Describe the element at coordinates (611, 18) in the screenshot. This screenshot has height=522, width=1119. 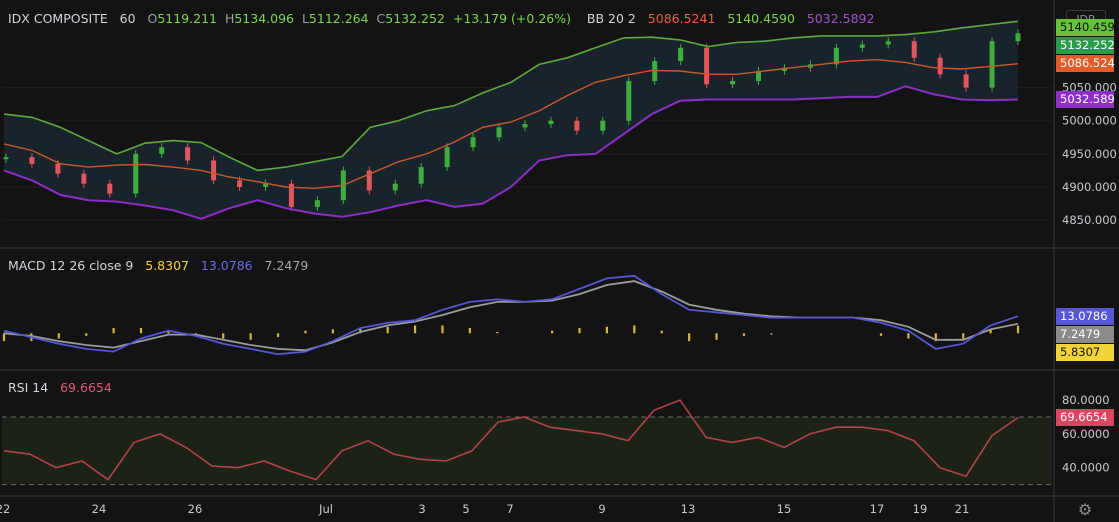
I see `bb-label: BB 20 2` at that location.